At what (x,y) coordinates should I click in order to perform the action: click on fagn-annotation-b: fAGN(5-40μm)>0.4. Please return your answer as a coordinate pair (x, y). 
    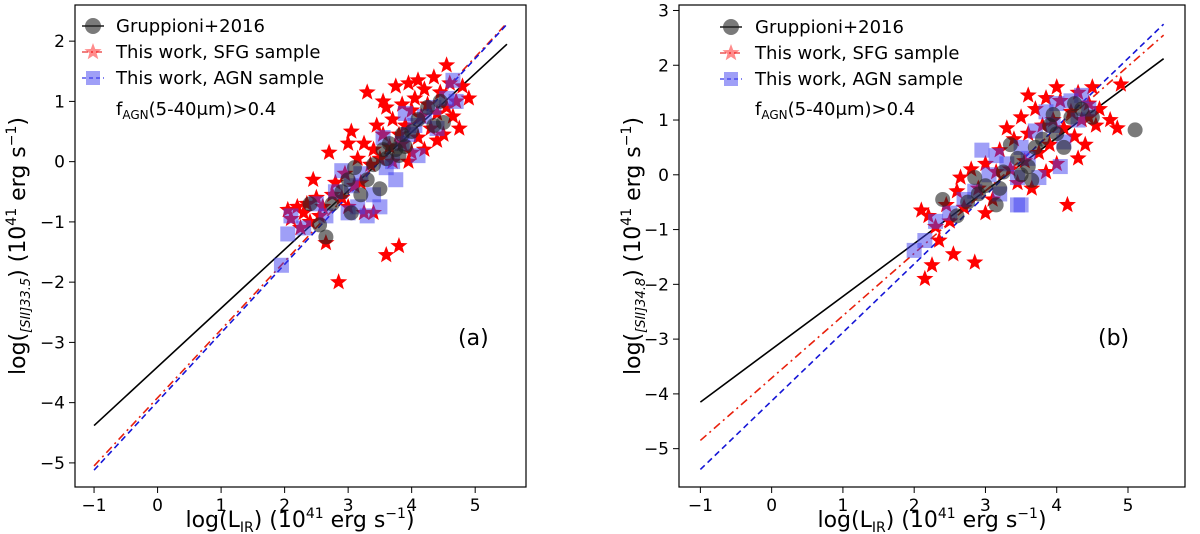
    Looking at the image, I should click on (835, 110).